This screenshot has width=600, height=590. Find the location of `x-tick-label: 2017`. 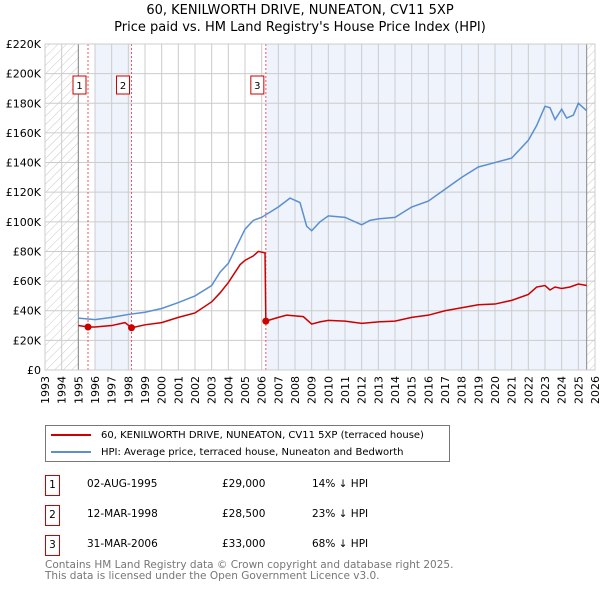

x-tick-label: 2017 is located at coordinates (445, 390).